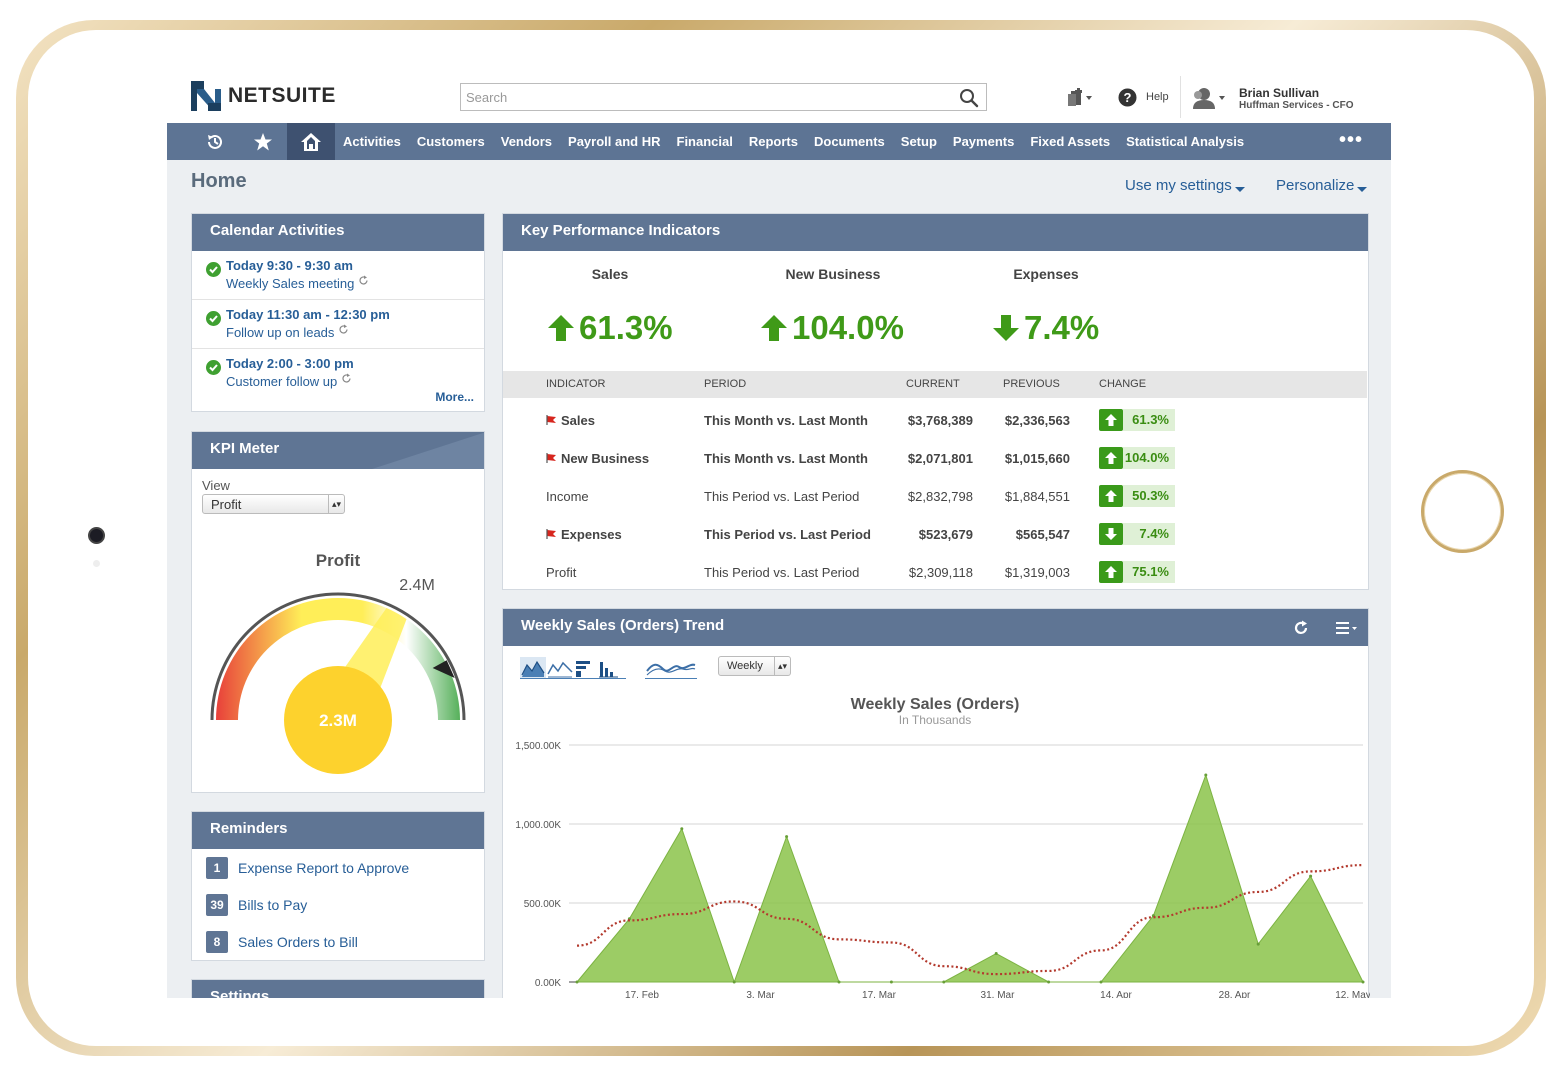 The width and height of the screenshot is (1562, 1075). I want to click on column-chart-type-icon, so click(608, 670).